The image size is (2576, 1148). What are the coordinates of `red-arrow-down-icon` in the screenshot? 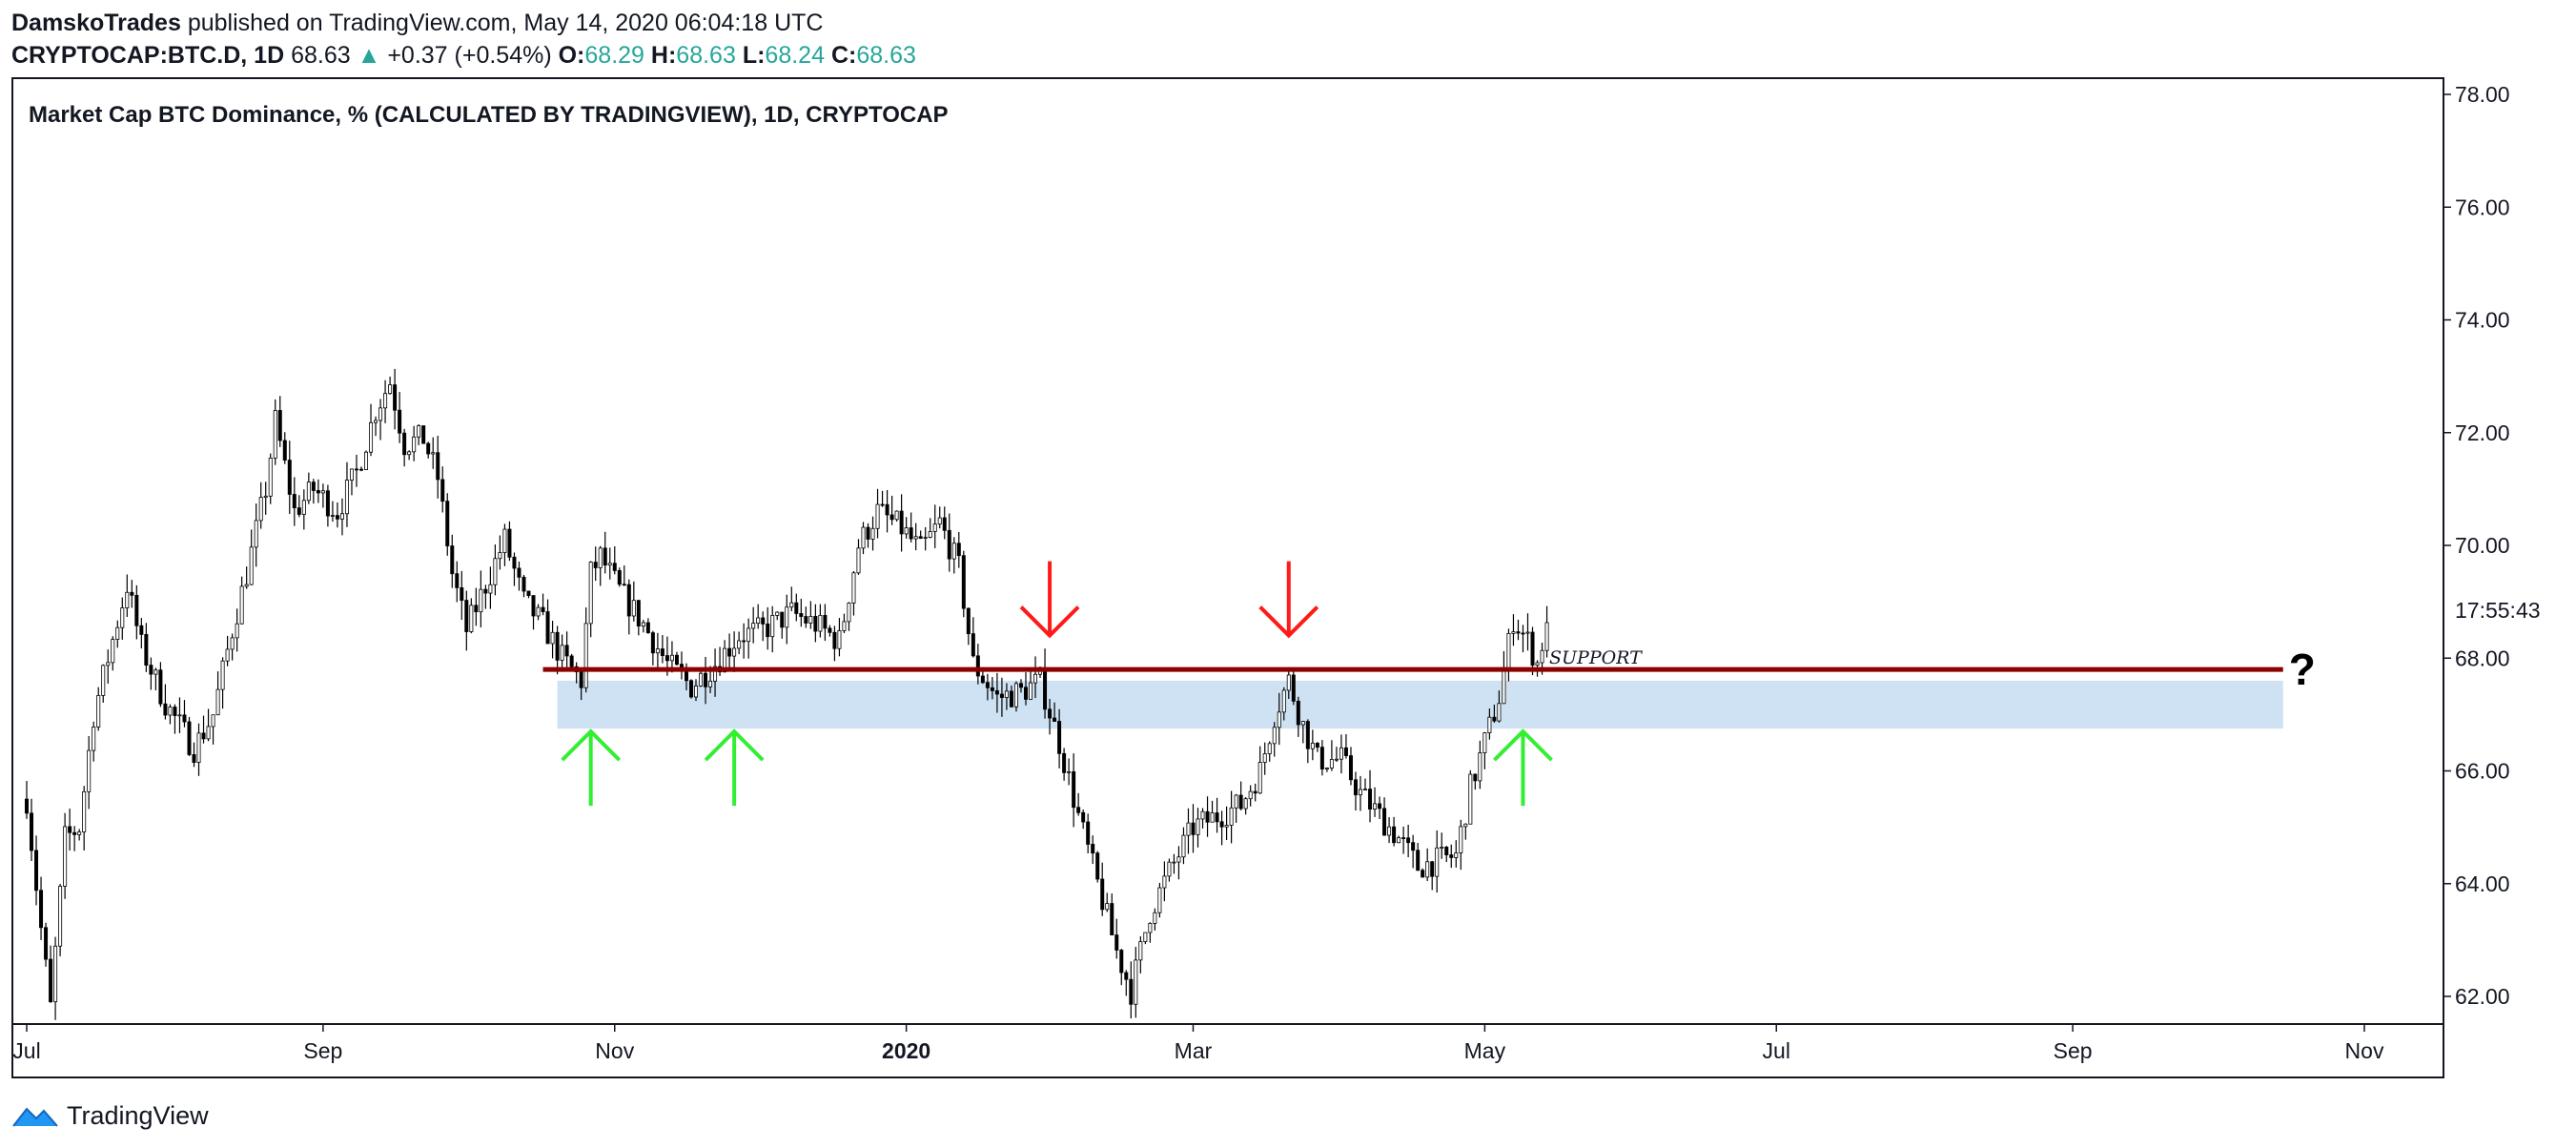 It's located at (1288, 600).